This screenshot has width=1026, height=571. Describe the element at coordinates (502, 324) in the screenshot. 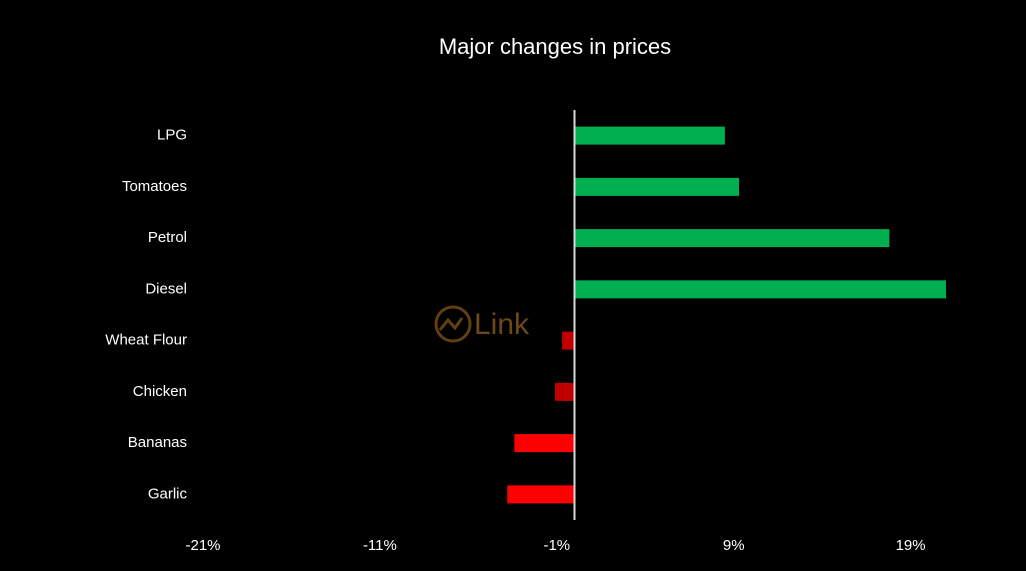

I see `watermark: Link` at that location.